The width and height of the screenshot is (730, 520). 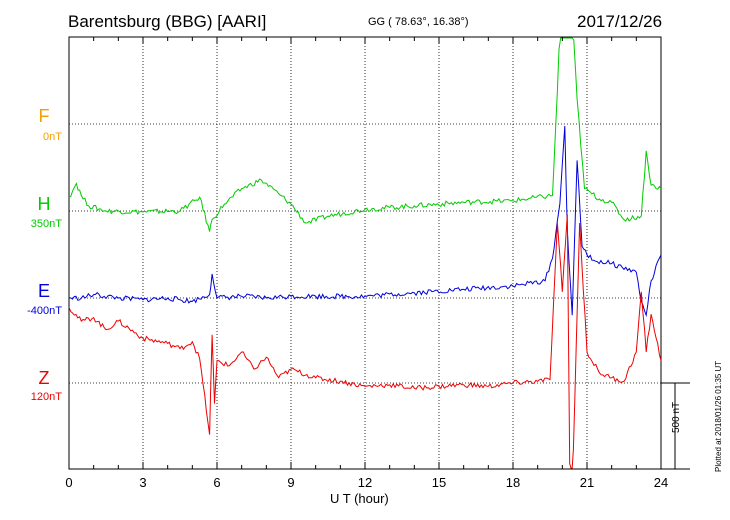 What do you see at coordinates (718, 416) in the screenshot?
I see `plotted-timestamp: Plotted at 2018/01/26 01:35 UT` at bounding box center [718, 416].